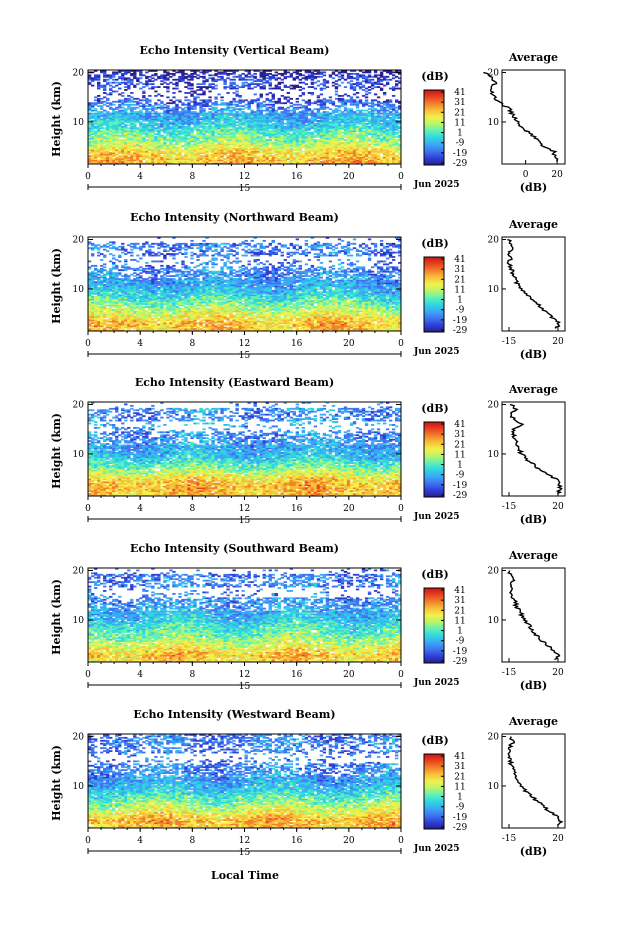 The height and width of the screenshot is (929, 619). Describe the element at coordinates (349, 177) in the screenshot. I see `x-tick-label: 20` at that location.